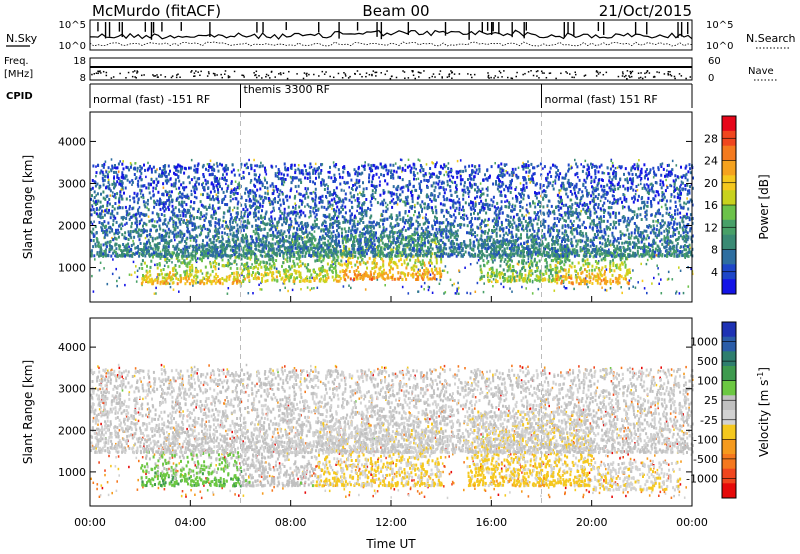 Image resolution: width=800 pixels, height=554 pixels. What do you see at coordinates (72, 46) in the screenshot?
I see `sky-tick-bottom: 10^0` at bounding box center [72, 46].